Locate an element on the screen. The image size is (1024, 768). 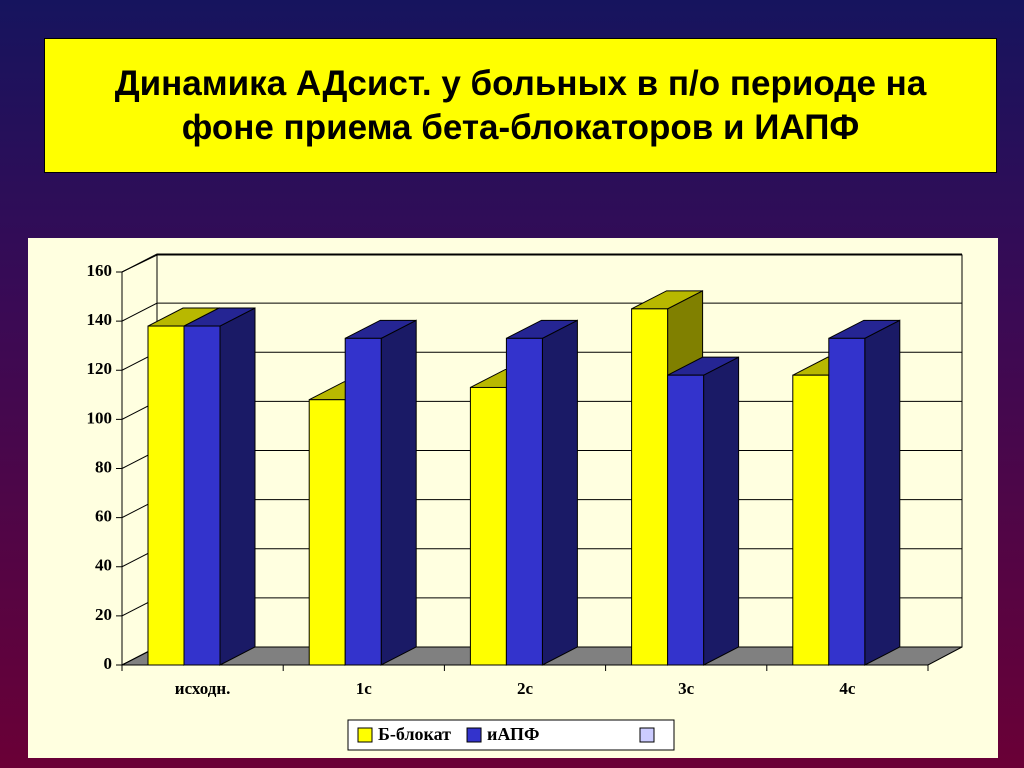
y-tick-label: 120 is located at coordinates (100, 368).